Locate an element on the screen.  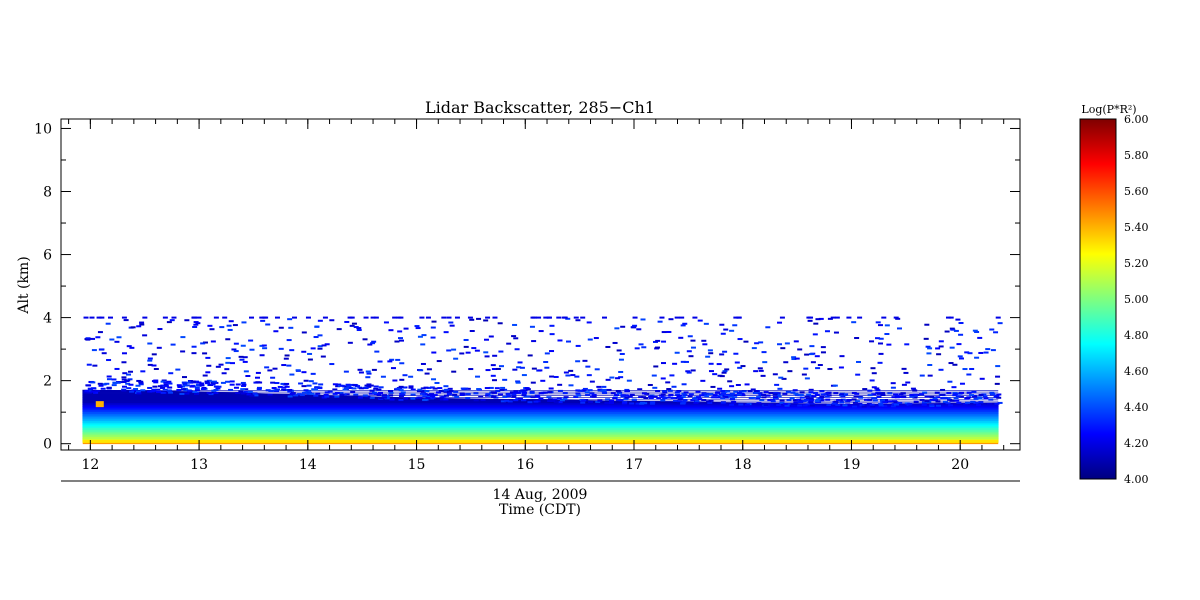
anomaly-patch is located at coordinates (99, 404).